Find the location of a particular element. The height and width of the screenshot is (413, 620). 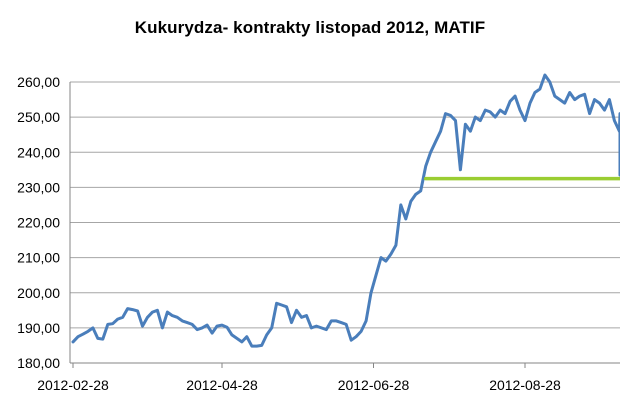

y-tick-label: 190,00 is located at coordinates (38, 328).